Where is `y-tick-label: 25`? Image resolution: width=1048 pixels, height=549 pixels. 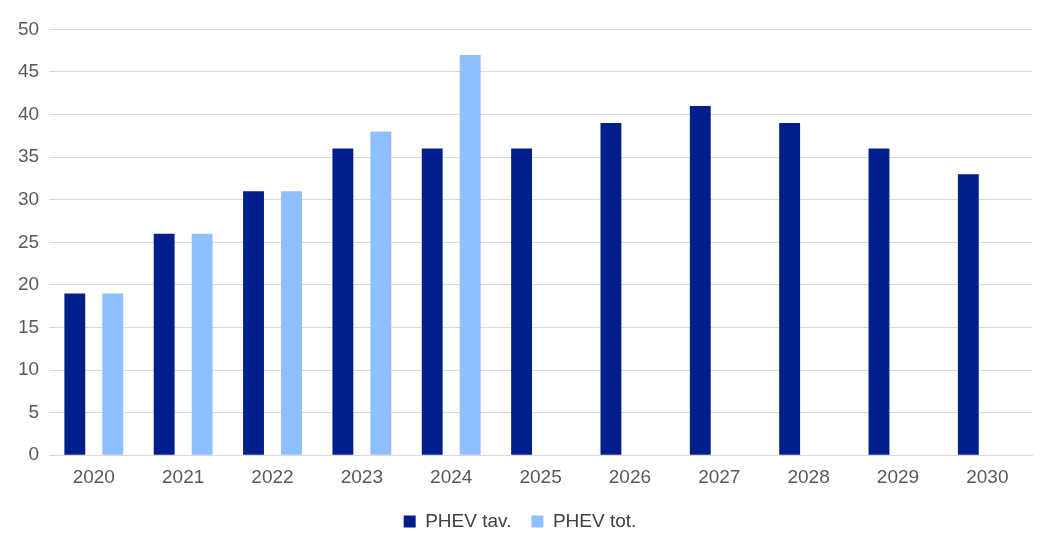 y-tick-label: 25 is located at coordinates (28, 241).